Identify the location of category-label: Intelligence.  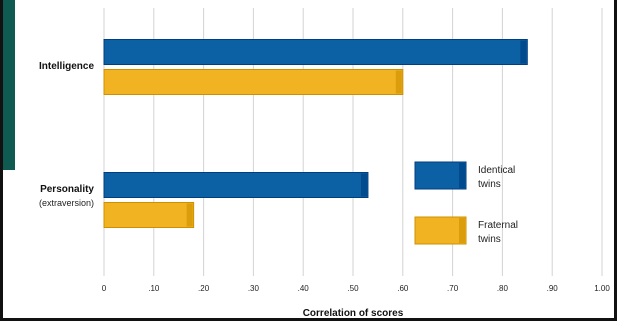
(66, 66).